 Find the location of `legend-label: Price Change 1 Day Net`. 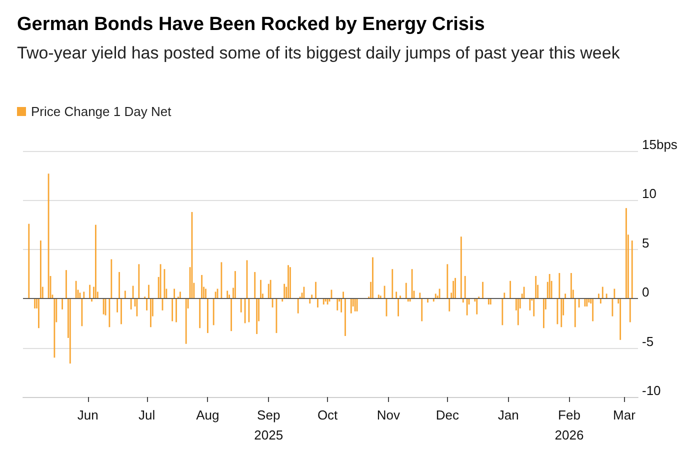

legend-label: Price Change 1 Day Net is located at coordinates (101, 111).